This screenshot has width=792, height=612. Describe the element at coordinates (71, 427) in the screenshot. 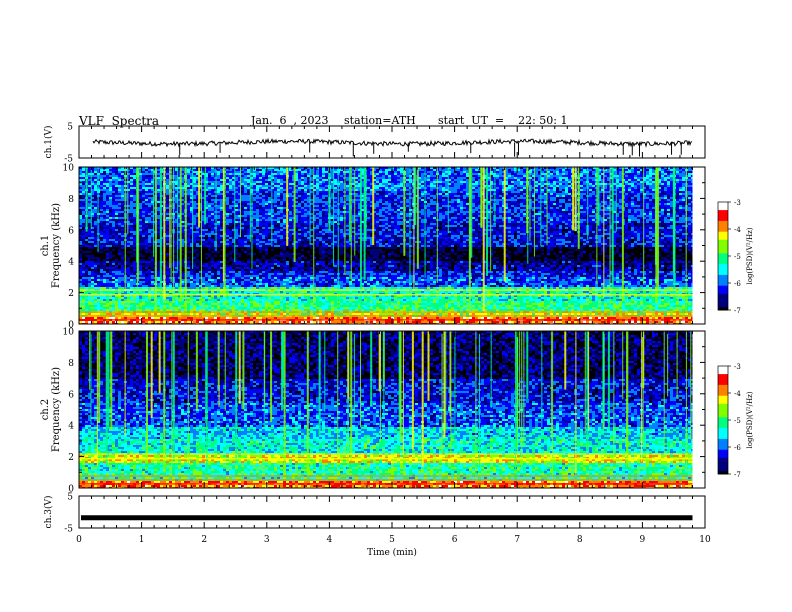

I see `y-tick-label: 4` at that location.